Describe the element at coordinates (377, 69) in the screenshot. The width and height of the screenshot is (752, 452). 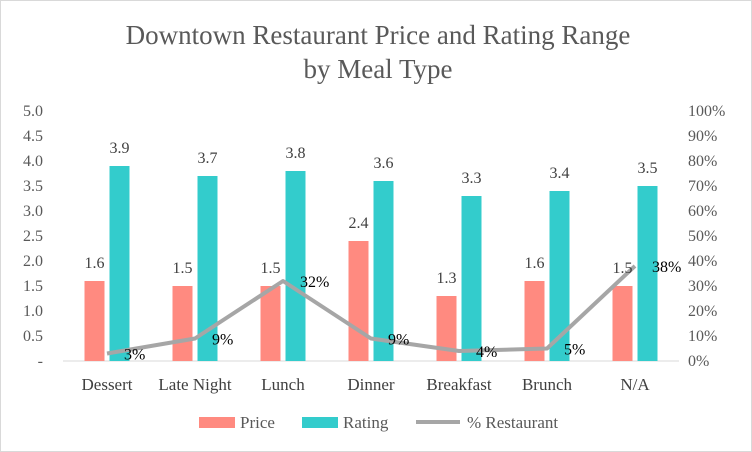
I see `chart-title-line-2: by Meal Type` at that location.